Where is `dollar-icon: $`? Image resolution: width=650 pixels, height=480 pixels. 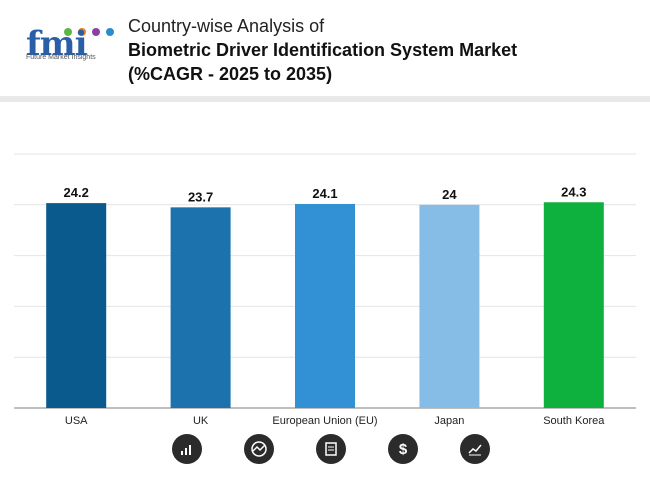 dollar-icon: $ is located at coordinates (403, 449).